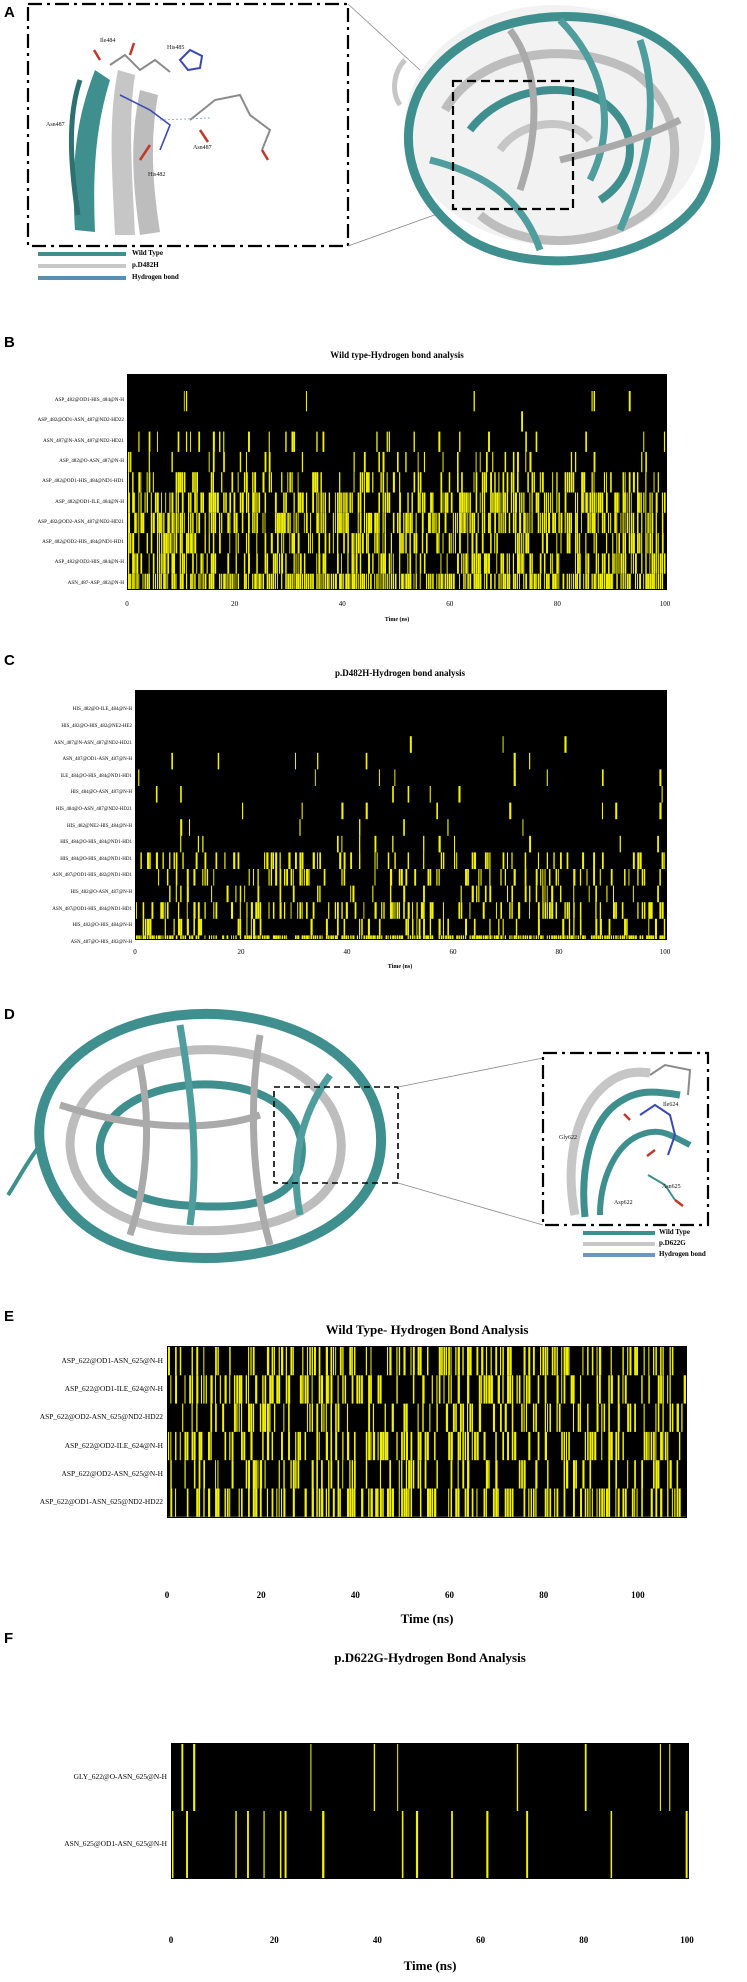  Describe the element at coordinates (355, 1595) in the screenshot. I see `x-tick-label: 40` at that location.